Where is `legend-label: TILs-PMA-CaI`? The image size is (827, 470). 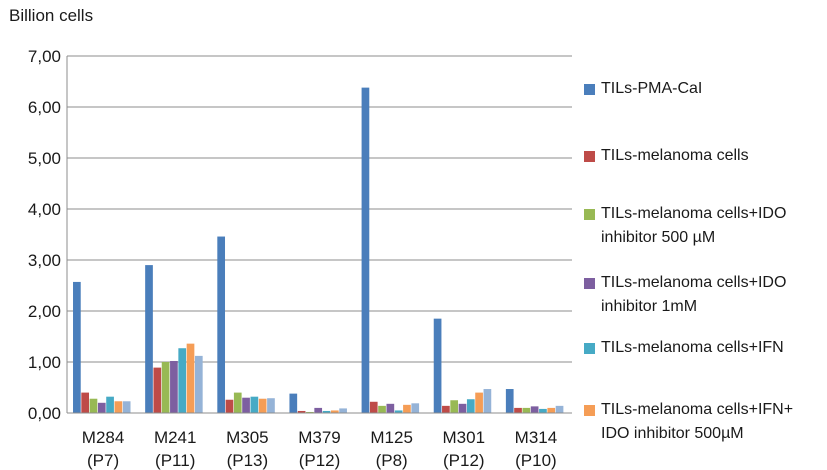 legend-label: TILs-PMA-CaI is located at coordinates (652, 88).